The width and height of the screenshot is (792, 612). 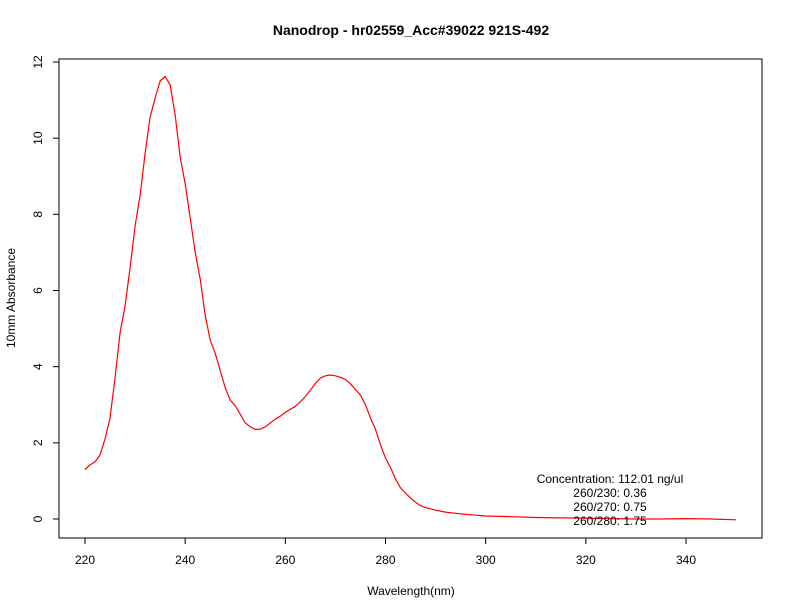 I want to click on y-tick-label: 2, so click(x=38, y=442).